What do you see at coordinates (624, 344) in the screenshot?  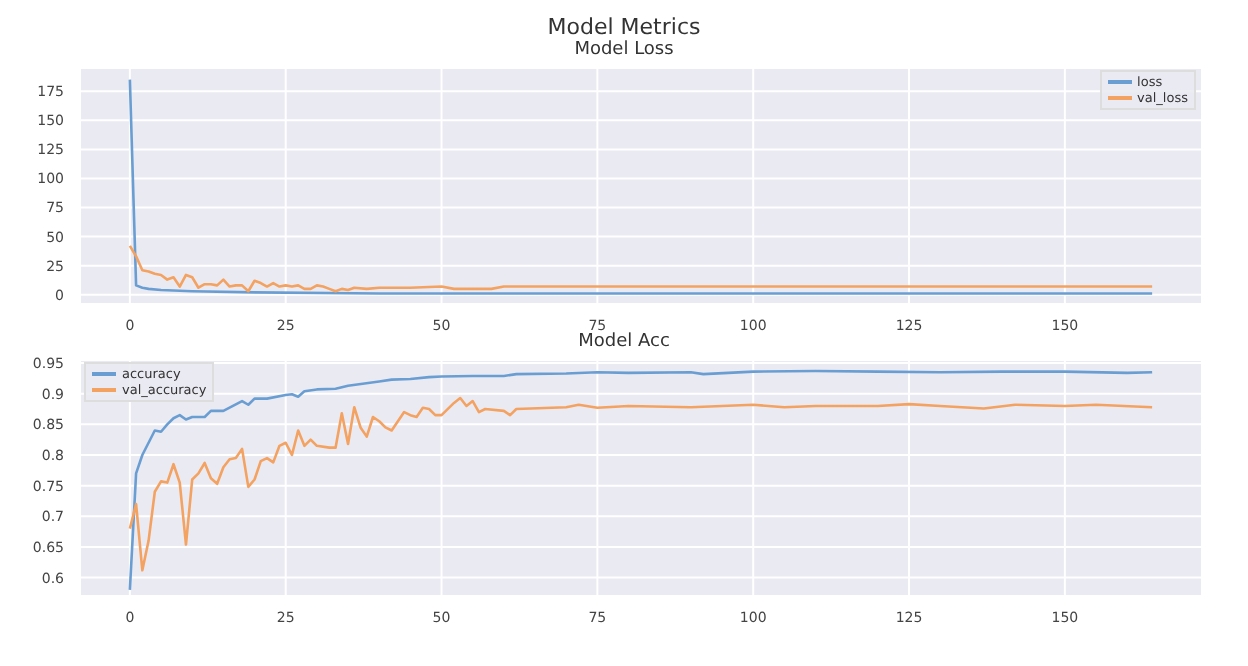 I see `chart-title: Model Acc` at bounding box center [624, 344].